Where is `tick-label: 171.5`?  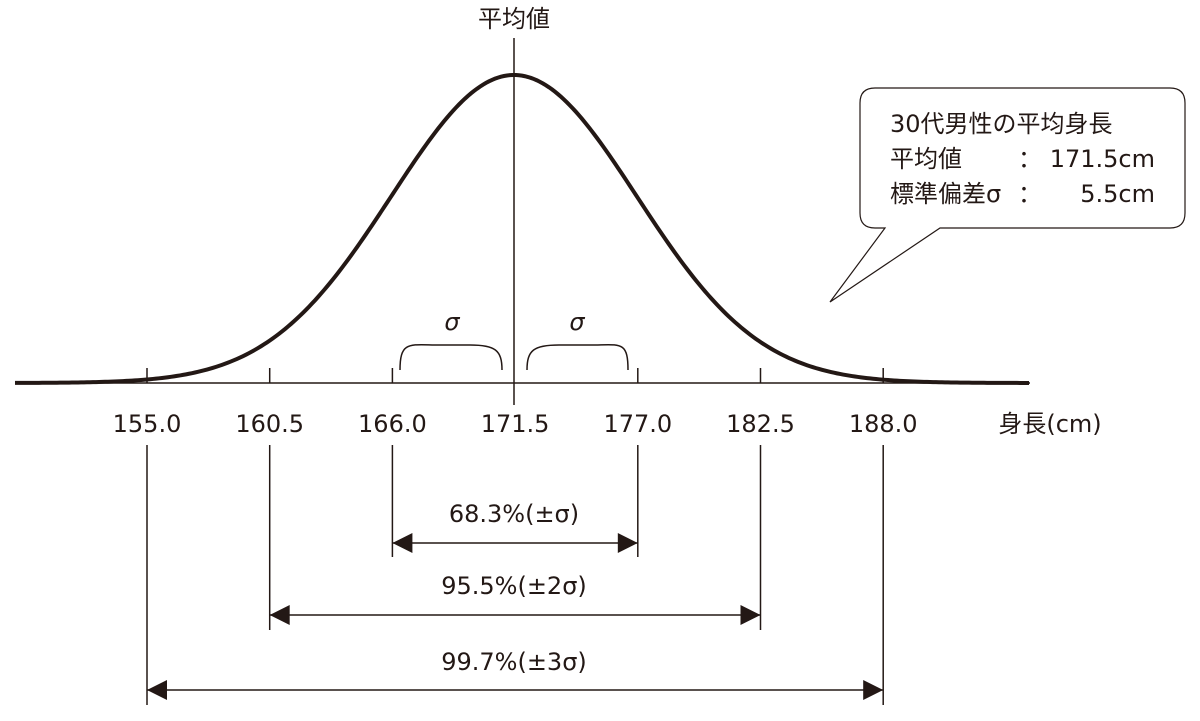 tick-label: 171.5 is located at coordinates (515, 424).